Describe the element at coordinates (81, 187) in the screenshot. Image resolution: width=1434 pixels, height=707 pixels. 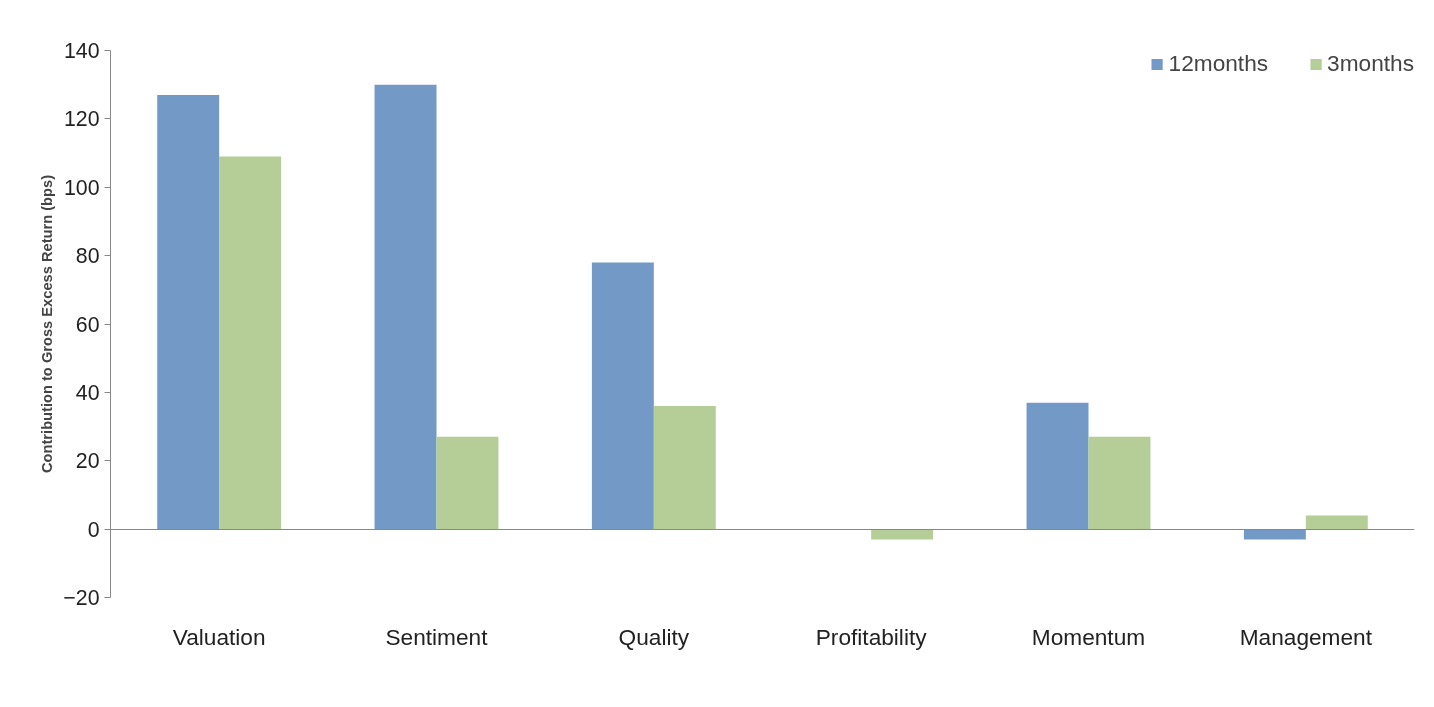
I see `y-tick-label: 100` at that location.